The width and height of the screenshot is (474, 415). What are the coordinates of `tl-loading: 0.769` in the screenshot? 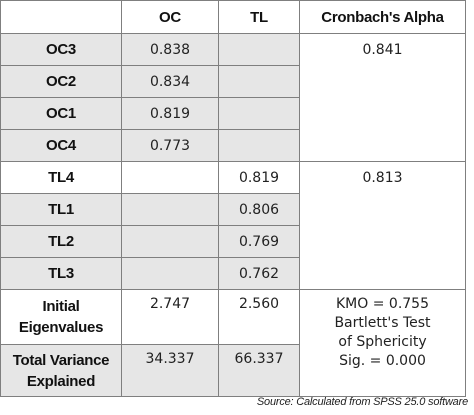 It's located at (259, 241).